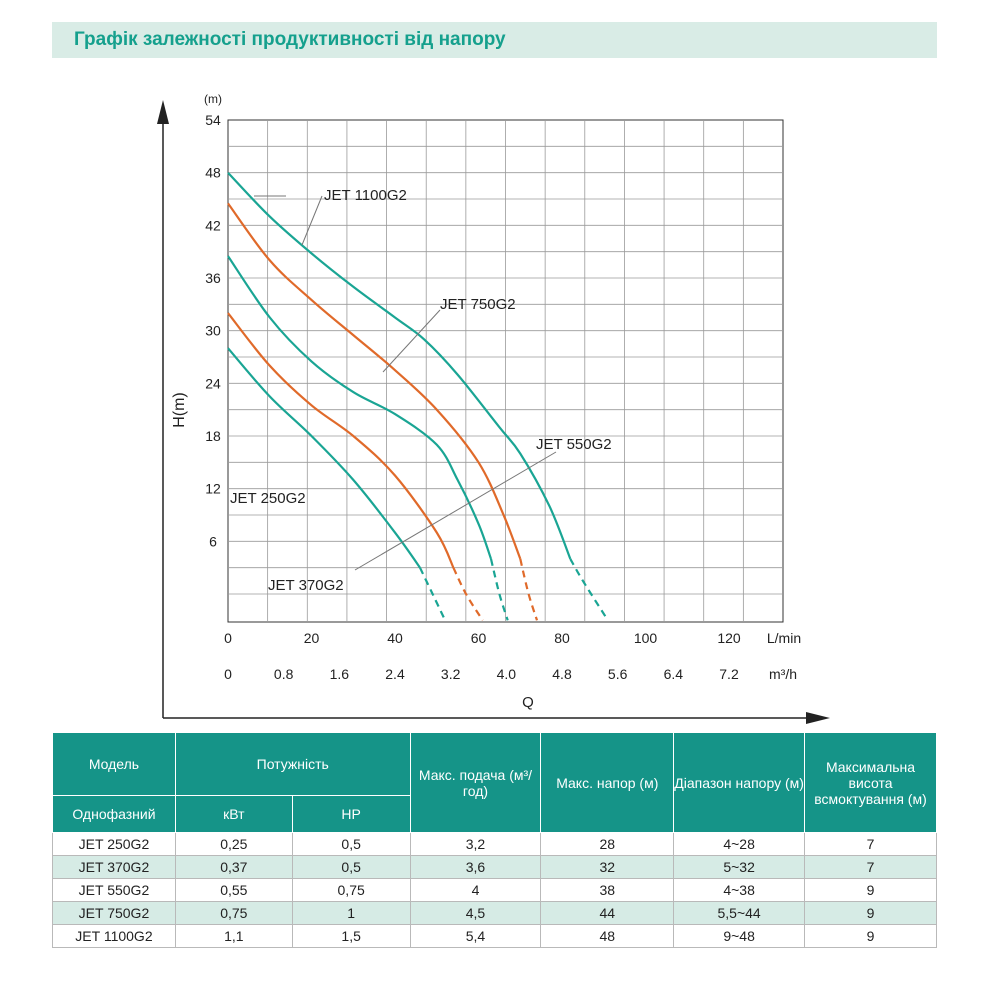 The height and width of the screenshot is (1000, 1000). What do you see at coordinates (818, 718) in the screenshot?
I see `x-axis-arrow` at bounding box center [818, 718].